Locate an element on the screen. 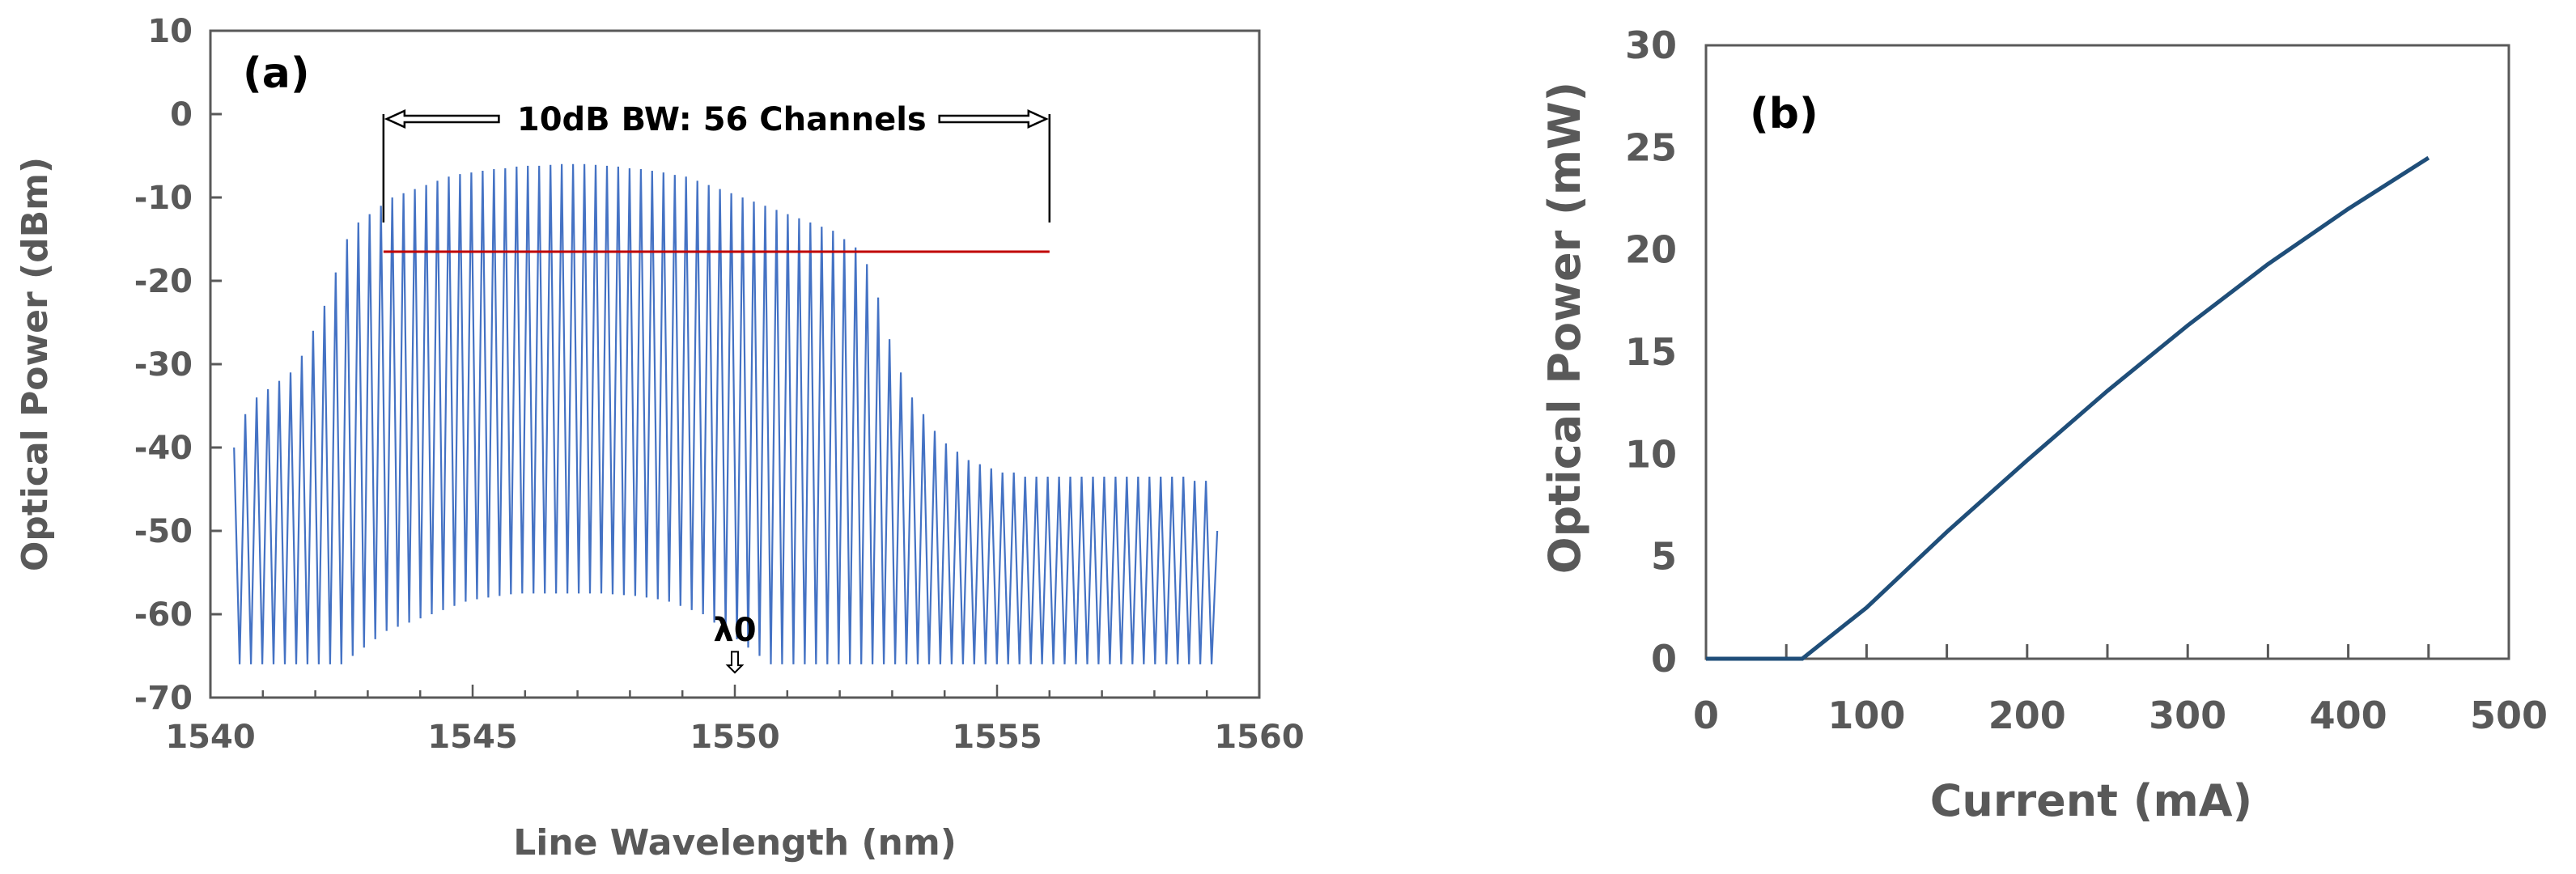 The image size is (2576, 874). panel-a-label: (a) is located at coordinates (276, 73).